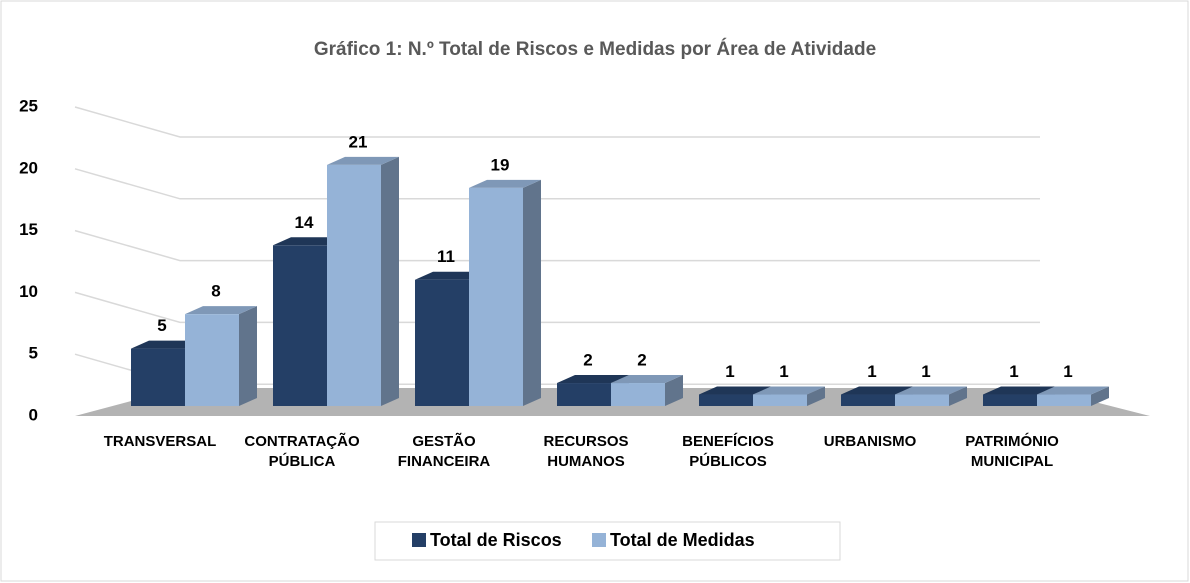 This screenshot has width=1190, height=583. I want to click on y-tick-label: 25, so click(28, 105).